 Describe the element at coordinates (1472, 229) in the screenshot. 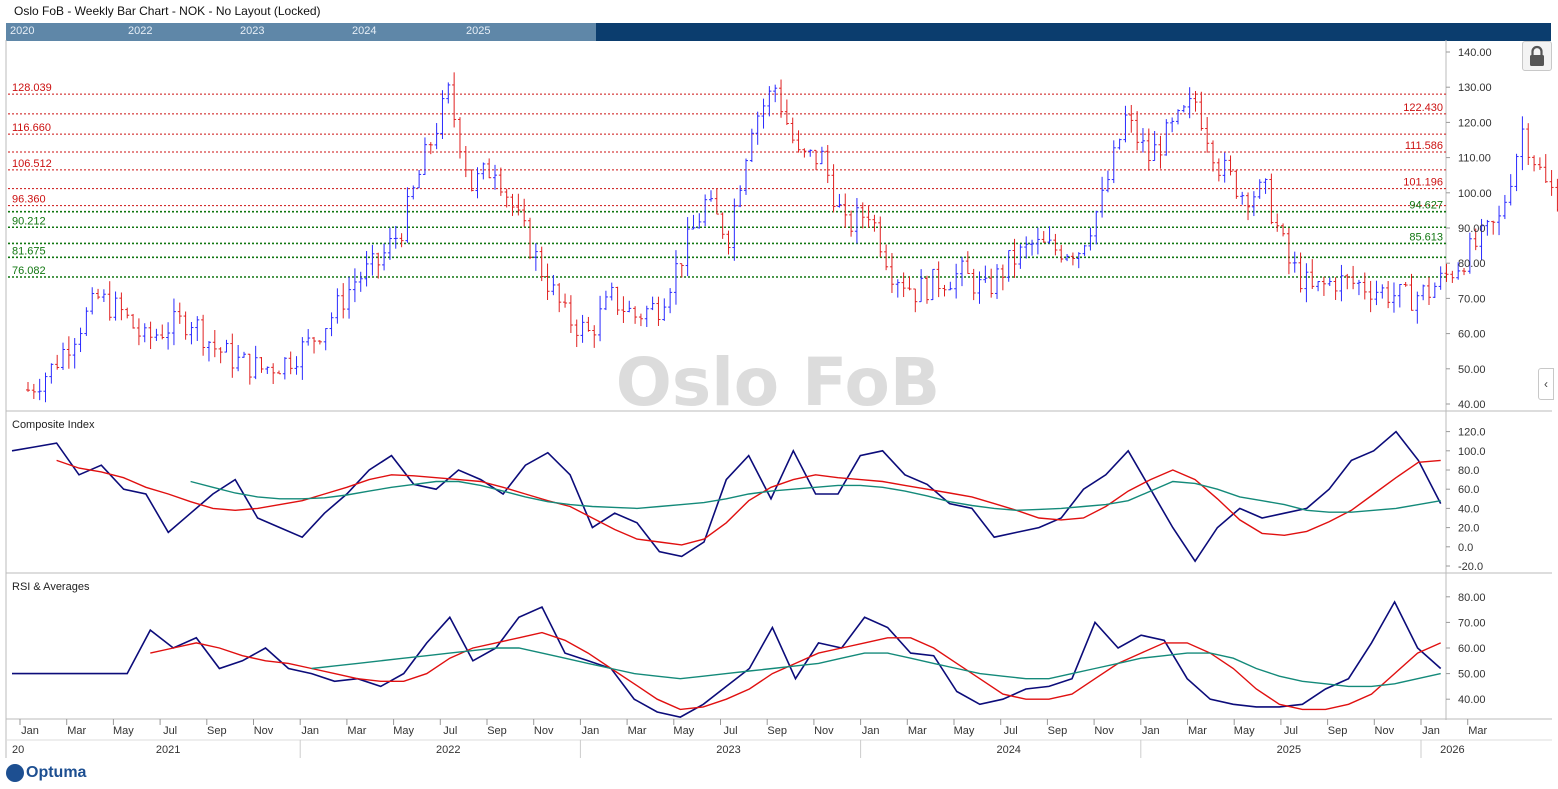

I see `y-tick-label: 90.00` at that location.